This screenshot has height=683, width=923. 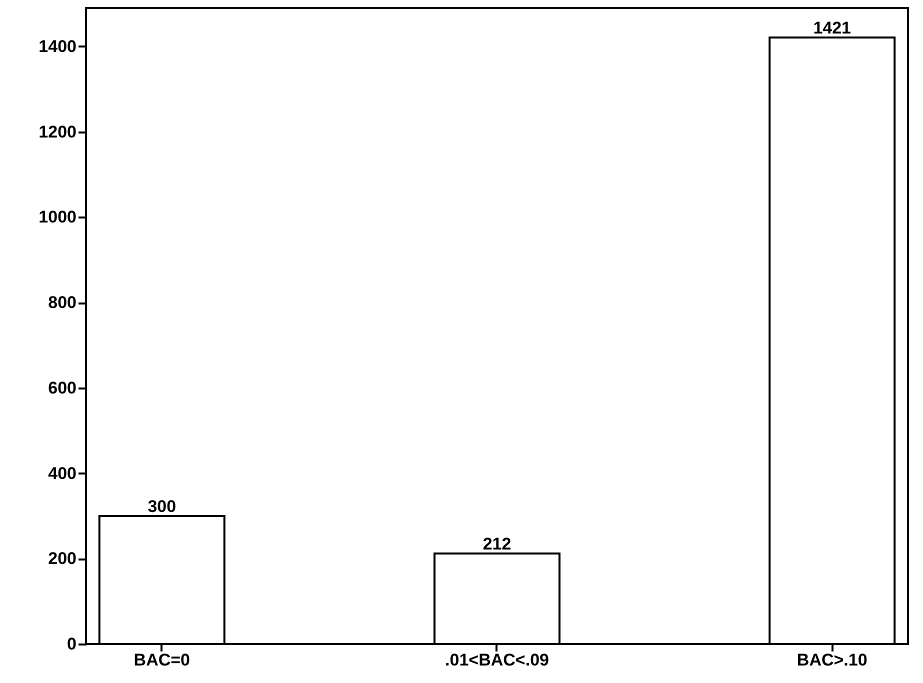 What do you see at coordinates (57, 217) in the screenshot?
I see `y-tick-label: 1000` at bounding box center [57, 217].